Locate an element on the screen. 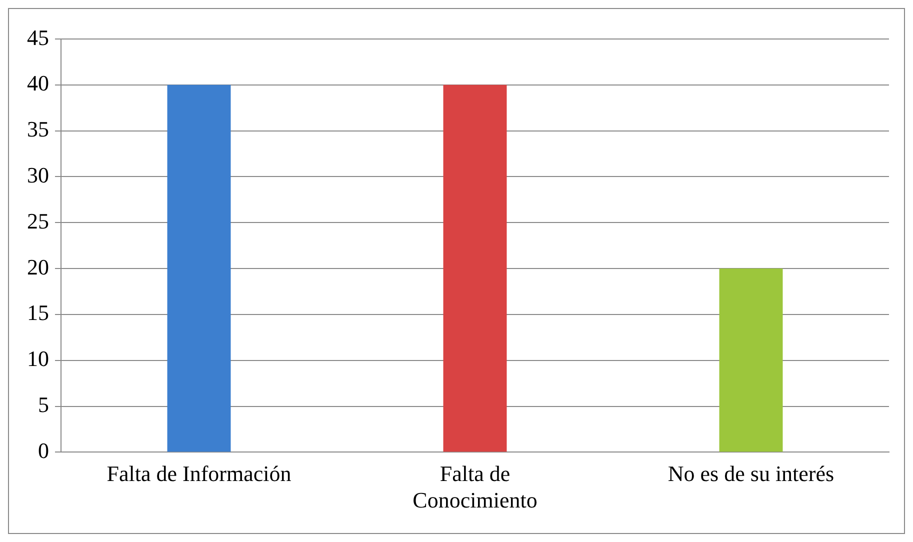 The image size is (913, 542). y-tick-label: 20 is located at coordinates (38, 267).